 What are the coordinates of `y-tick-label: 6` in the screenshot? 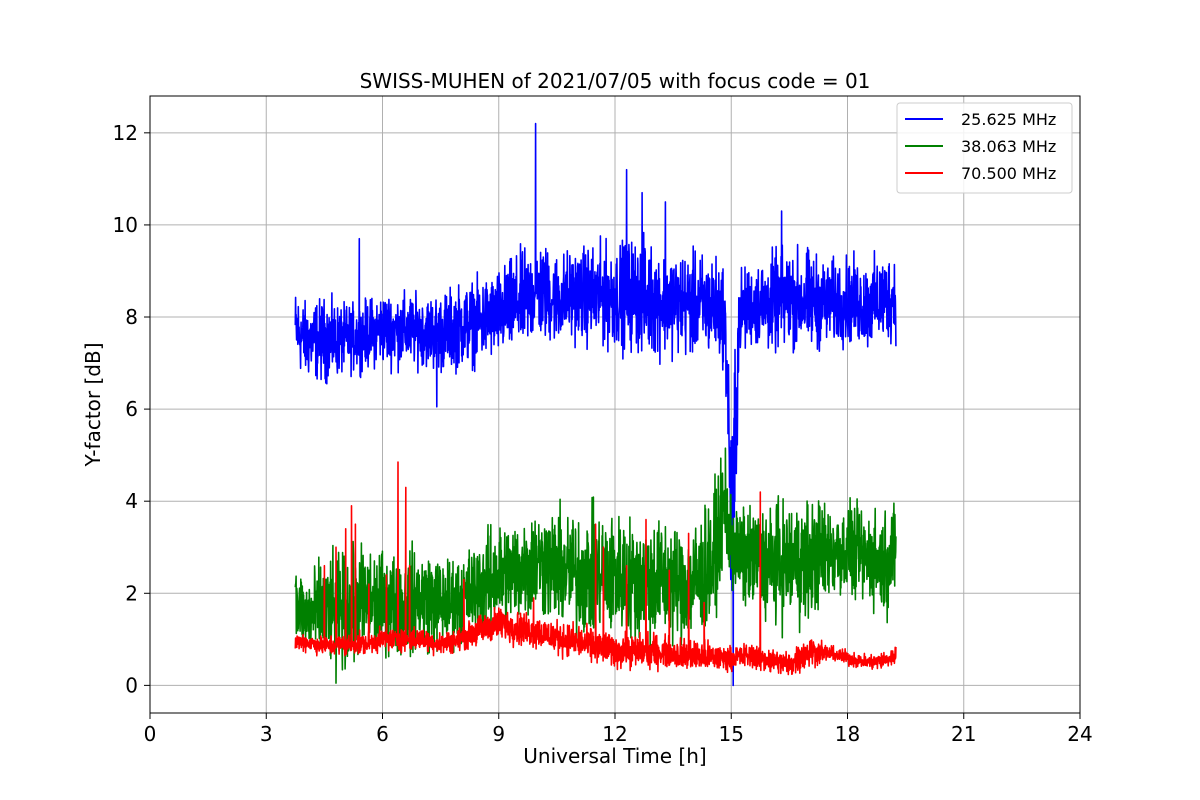 It's located at (131, 409).